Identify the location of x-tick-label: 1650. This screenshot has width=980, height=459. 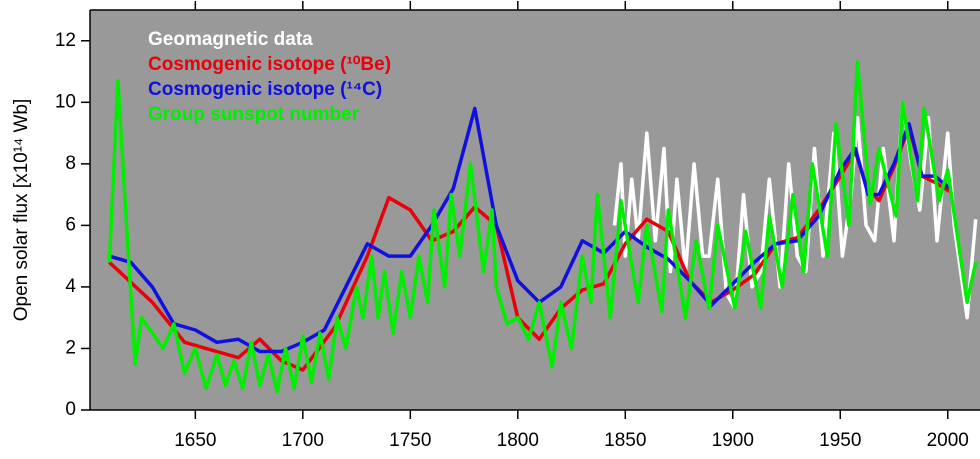
(195, 440).